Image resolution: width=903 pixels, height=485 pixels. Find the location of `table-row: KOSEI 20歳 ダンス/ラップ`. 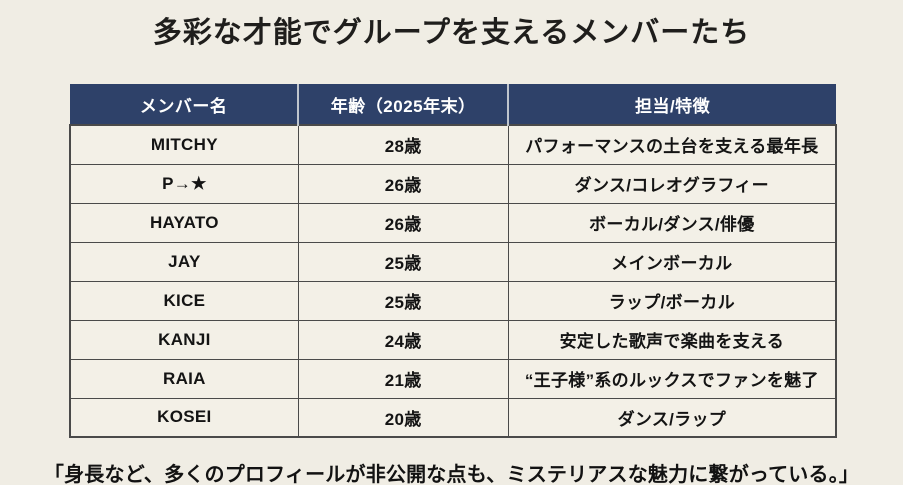

table-row: KOSEI 20歳 ダンス/ラップ is located at coordinates (453, 417).